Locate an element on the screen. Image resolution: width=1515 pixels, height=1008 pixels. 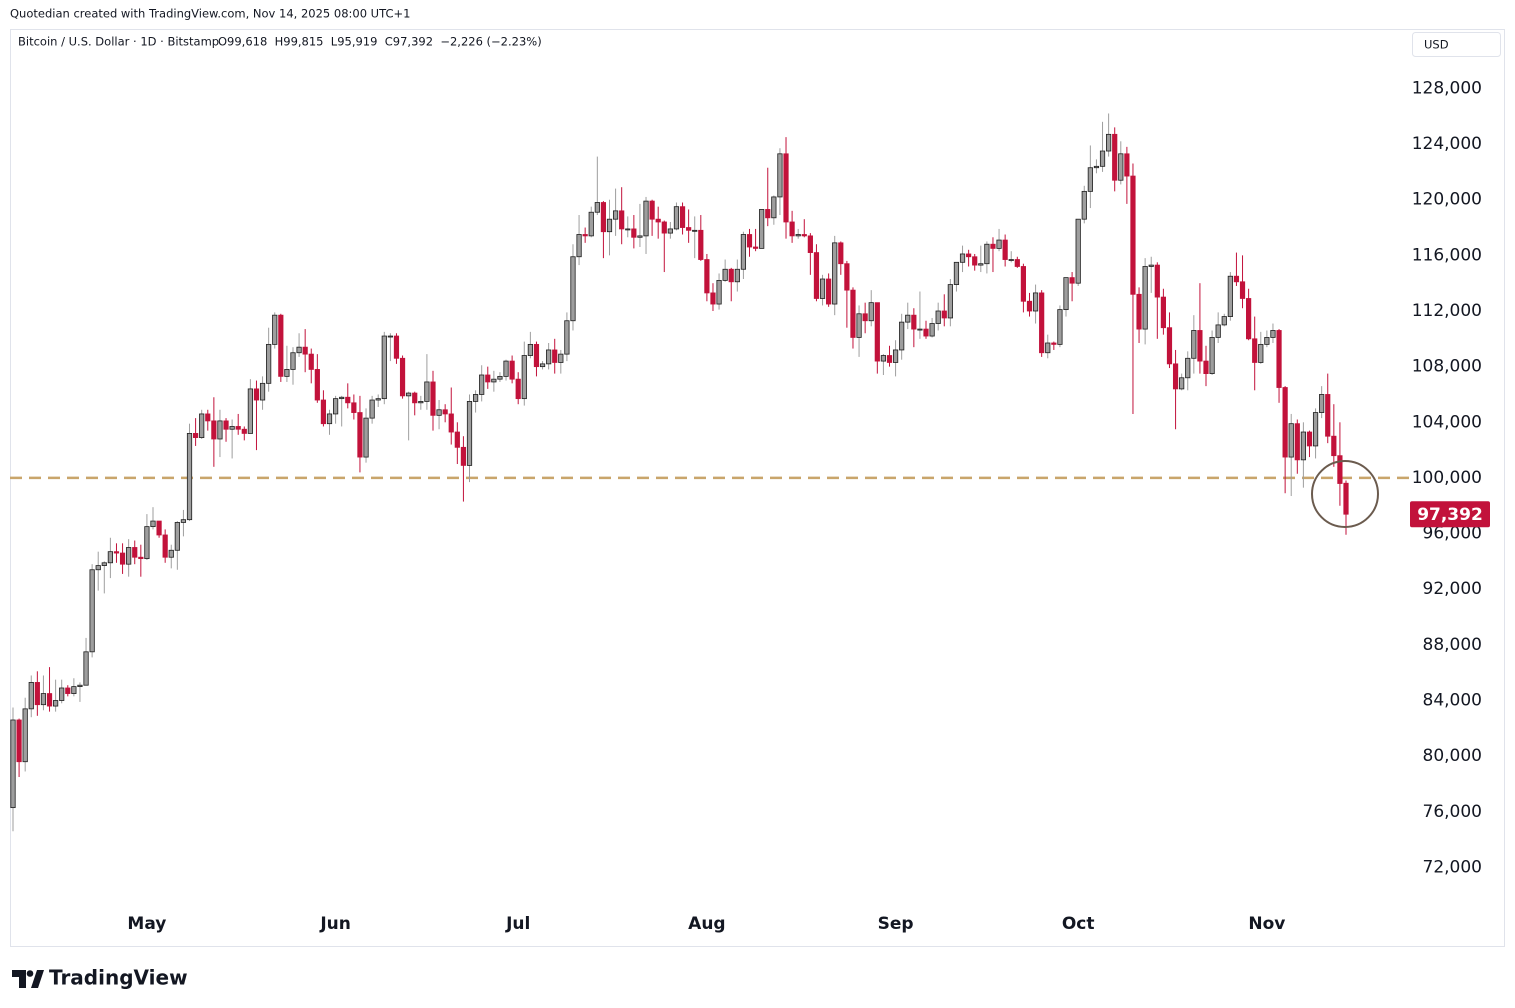
y-tick-label: 88,000 is located at coordinates (1452, 645).